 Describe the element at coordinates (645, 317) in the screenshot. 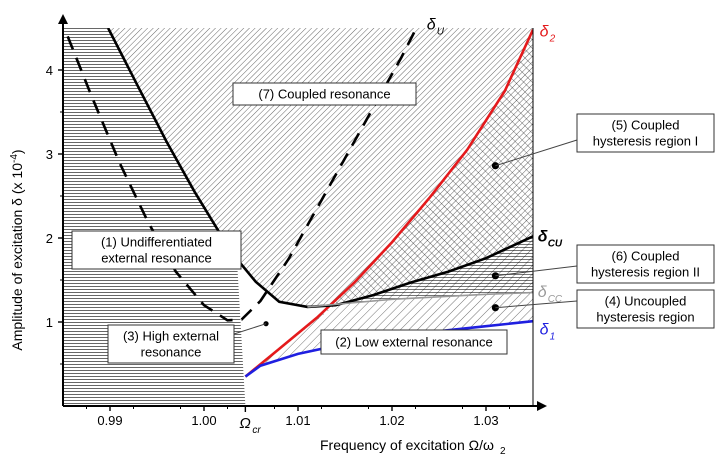

I see `label-uncoupled-hysteresis-text: hysteresis region` at that location.